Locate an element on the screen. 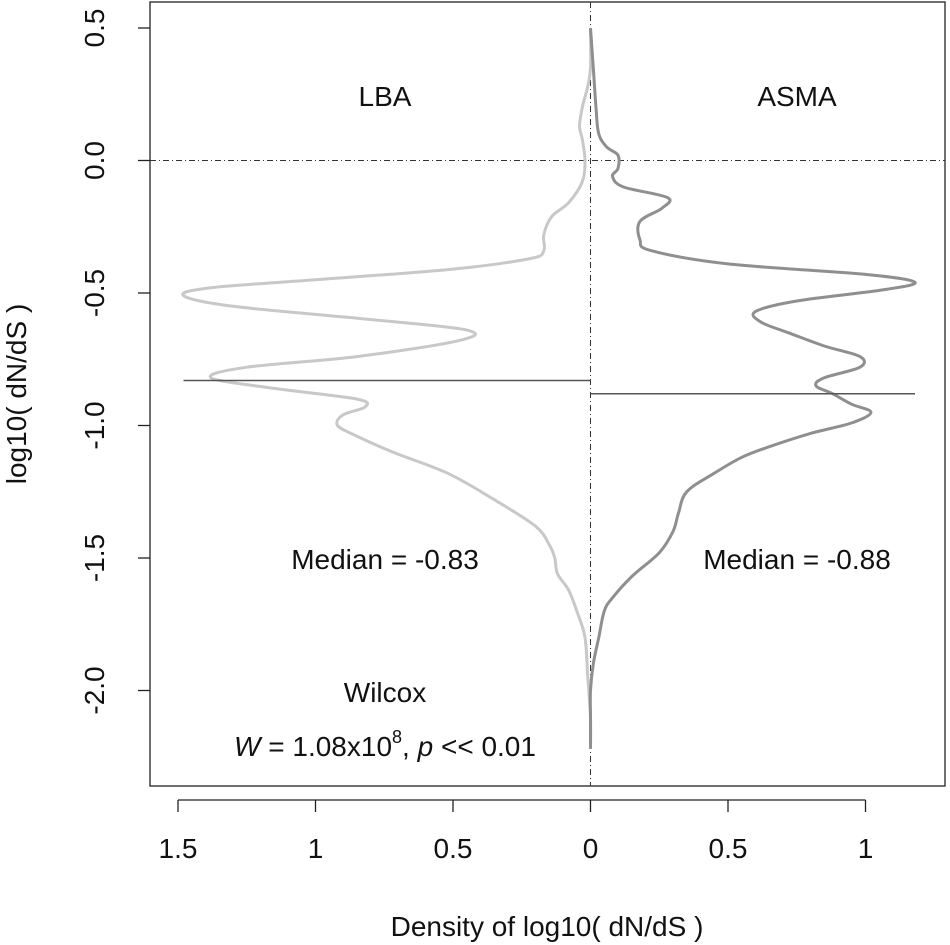 Image resolution: width=950 pixels, height=945 pixels. asma-median-label: Median = -0.88 is located at coordinates (797, 559).